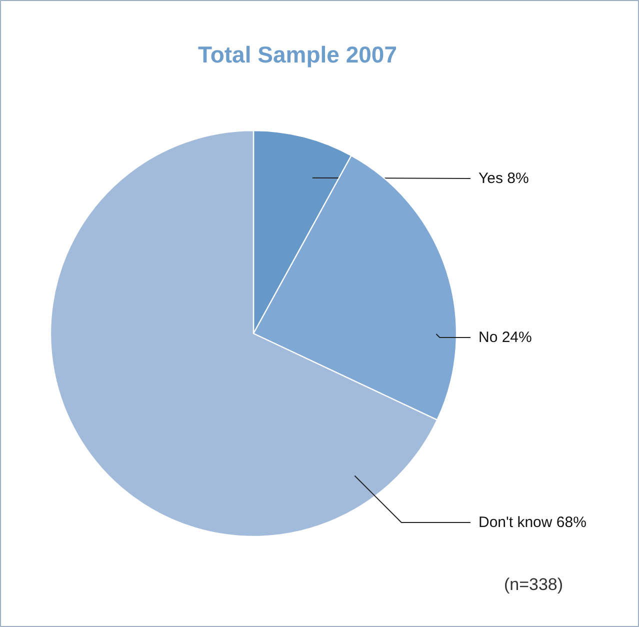  Describe the element at coordinates (532, 522) in the screenshot. I see `slice-label: Don't know 68%` at that location.